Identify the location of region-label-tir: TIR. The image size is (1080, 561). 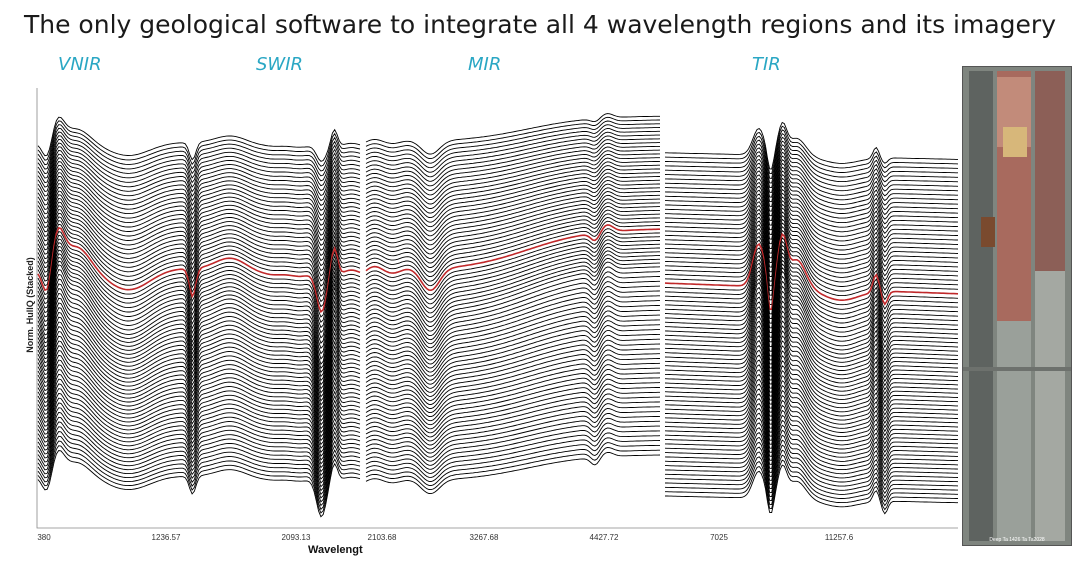
(766, 64).